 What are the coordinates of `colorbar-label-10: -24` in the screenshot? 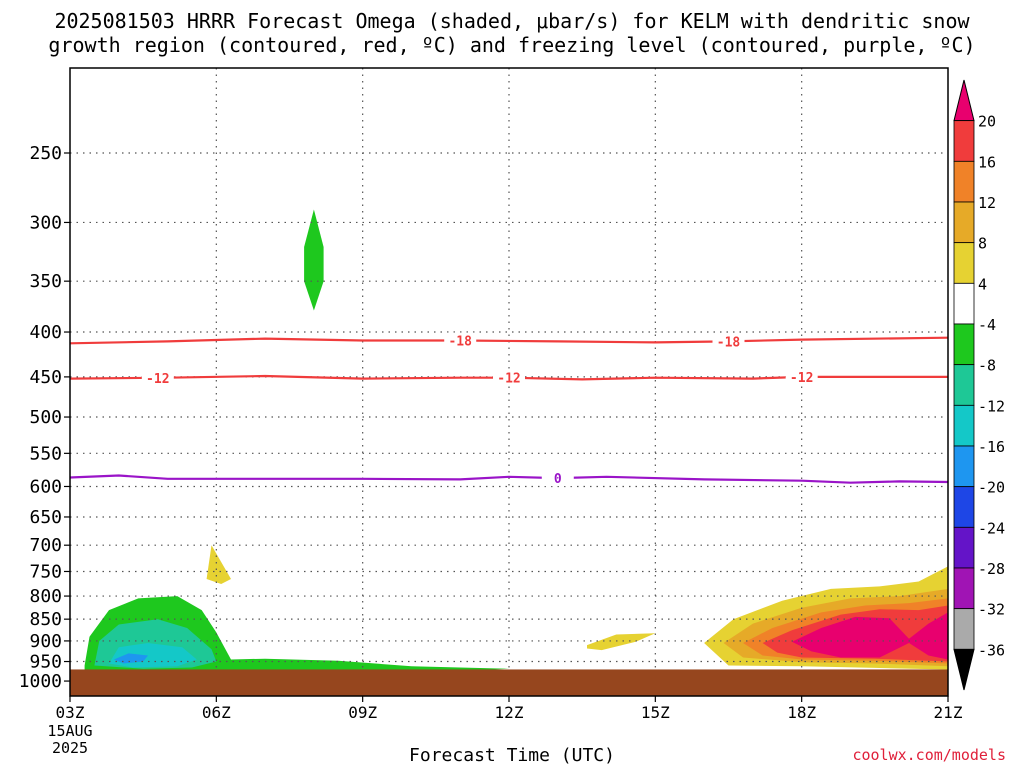 It's located at (991, 528).